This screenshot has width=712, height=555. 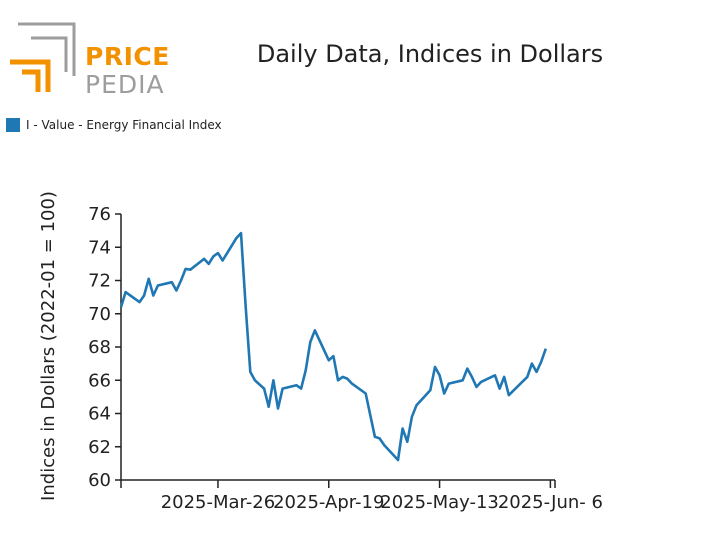 What do you see at coordinates (99, 414) in the screenshot?
I see `y-tick-label: 64` at bounding box center [99, 414].